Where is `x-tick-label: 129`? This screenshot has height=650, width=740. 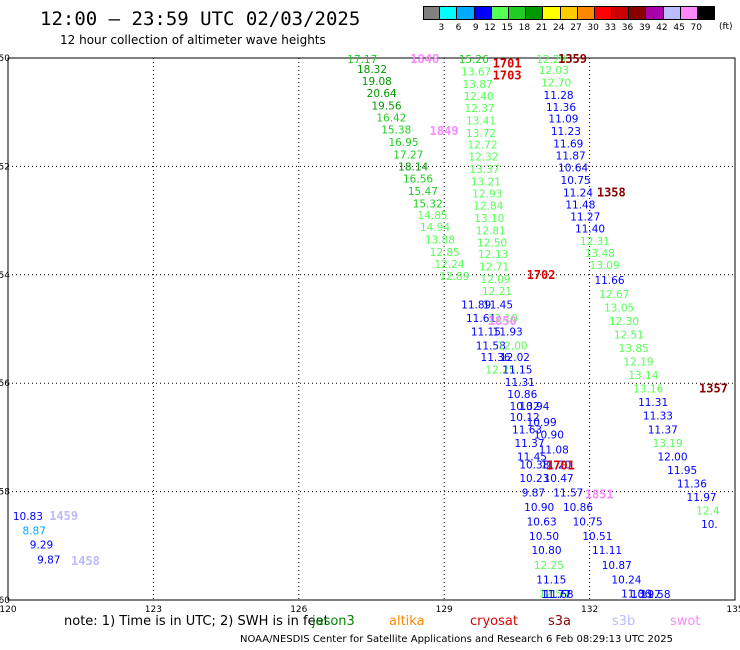
x-tick-label: 129 is located at coordinates (444, 610).